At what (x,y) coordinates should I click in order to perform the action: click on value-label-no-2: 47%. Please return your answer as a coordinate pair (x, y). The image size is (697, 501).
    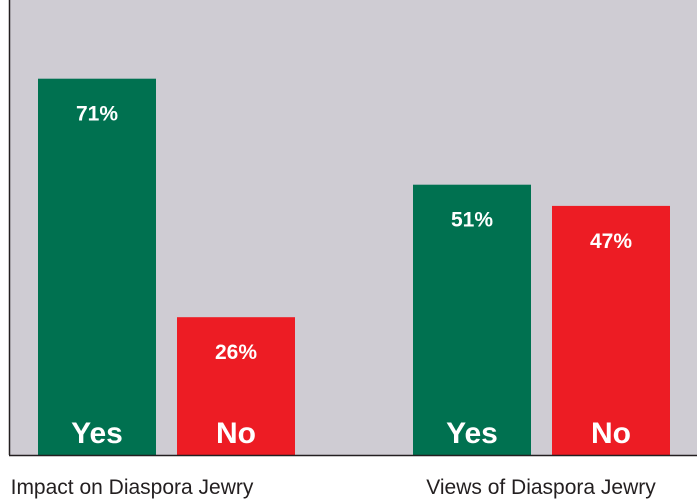
    Looking at the image, I should click on (611, 241).